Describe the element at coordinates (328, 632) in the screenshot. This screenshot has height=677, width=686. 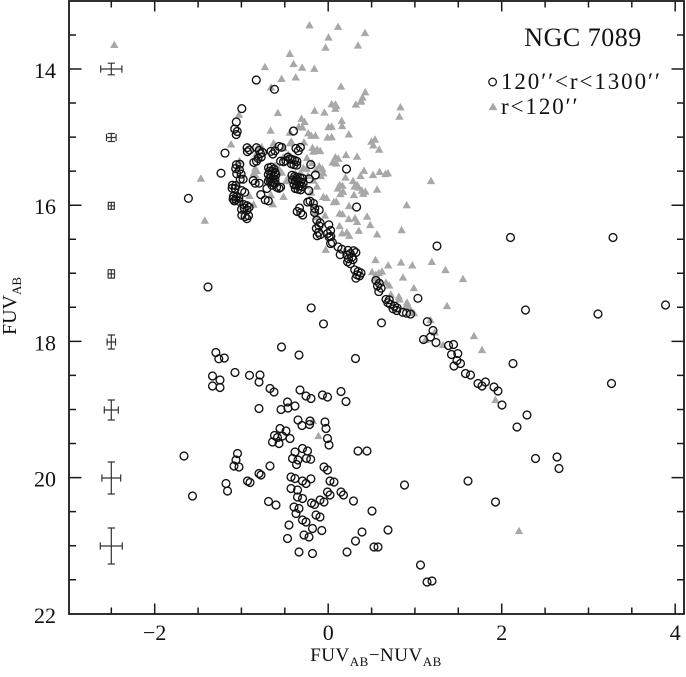
I see `svg-text: 0` at that location.